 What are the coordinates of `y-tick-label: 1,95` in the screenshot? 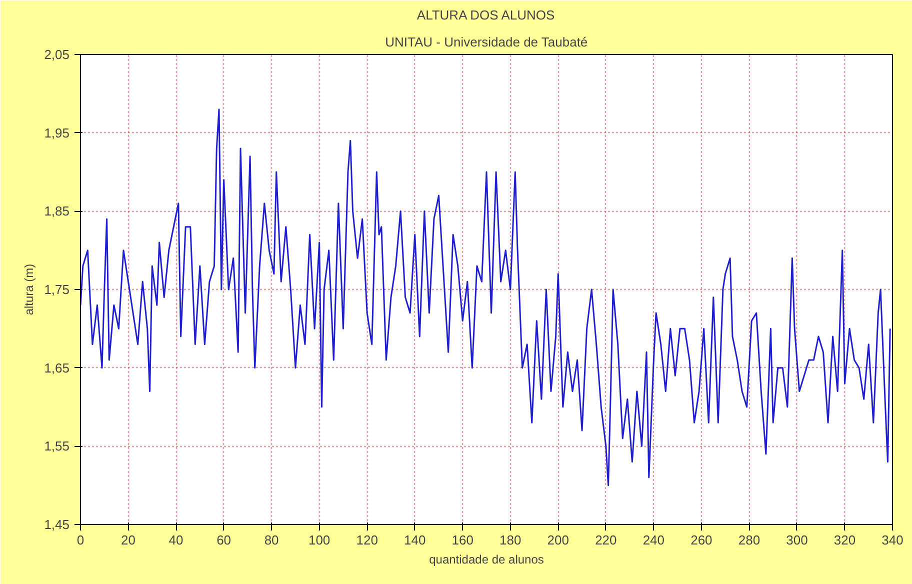 It's located at (57, 132).